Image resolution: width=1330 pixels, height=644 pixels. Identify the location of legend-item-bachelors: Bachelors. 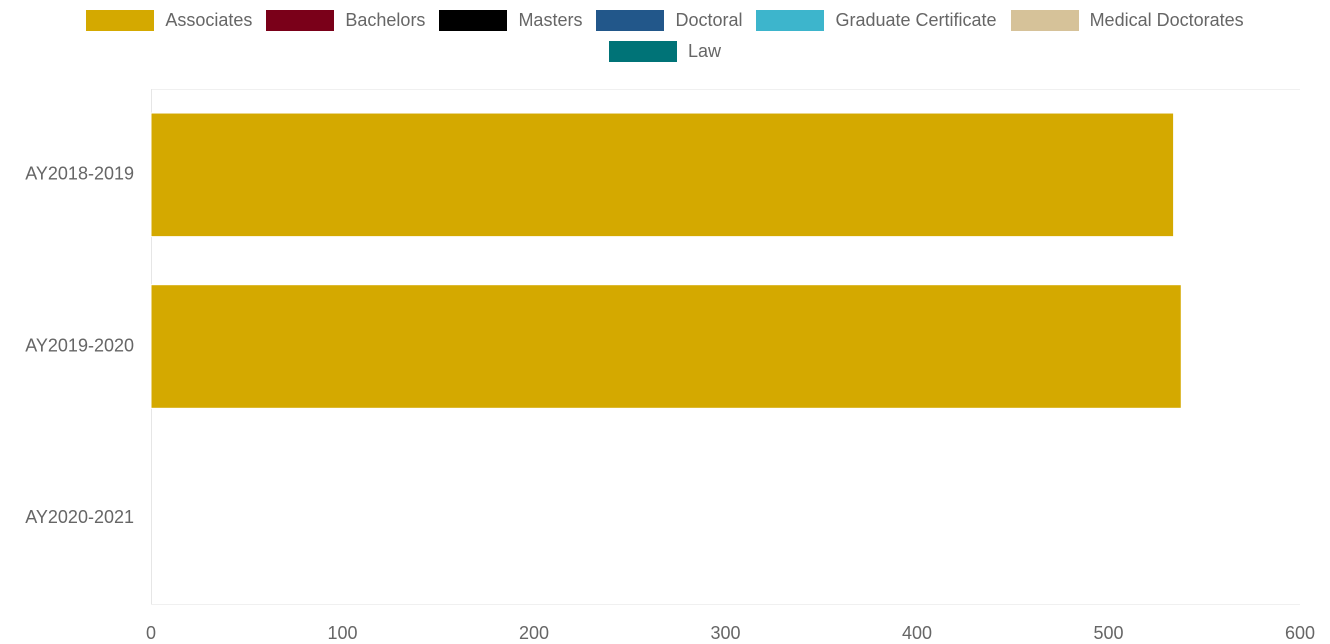
(346, 20).